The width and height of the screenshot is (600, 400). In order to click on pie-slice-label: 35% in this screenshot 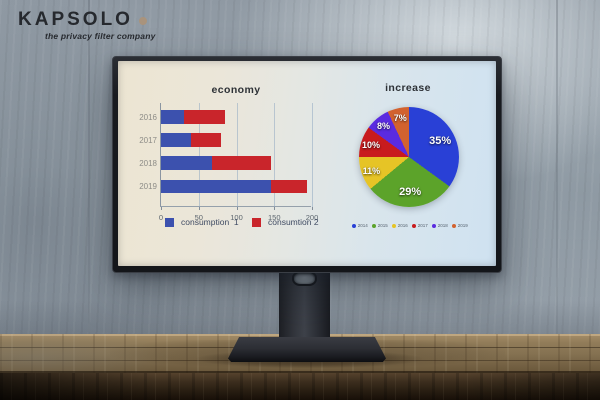, I will do `click(440, 141)`.